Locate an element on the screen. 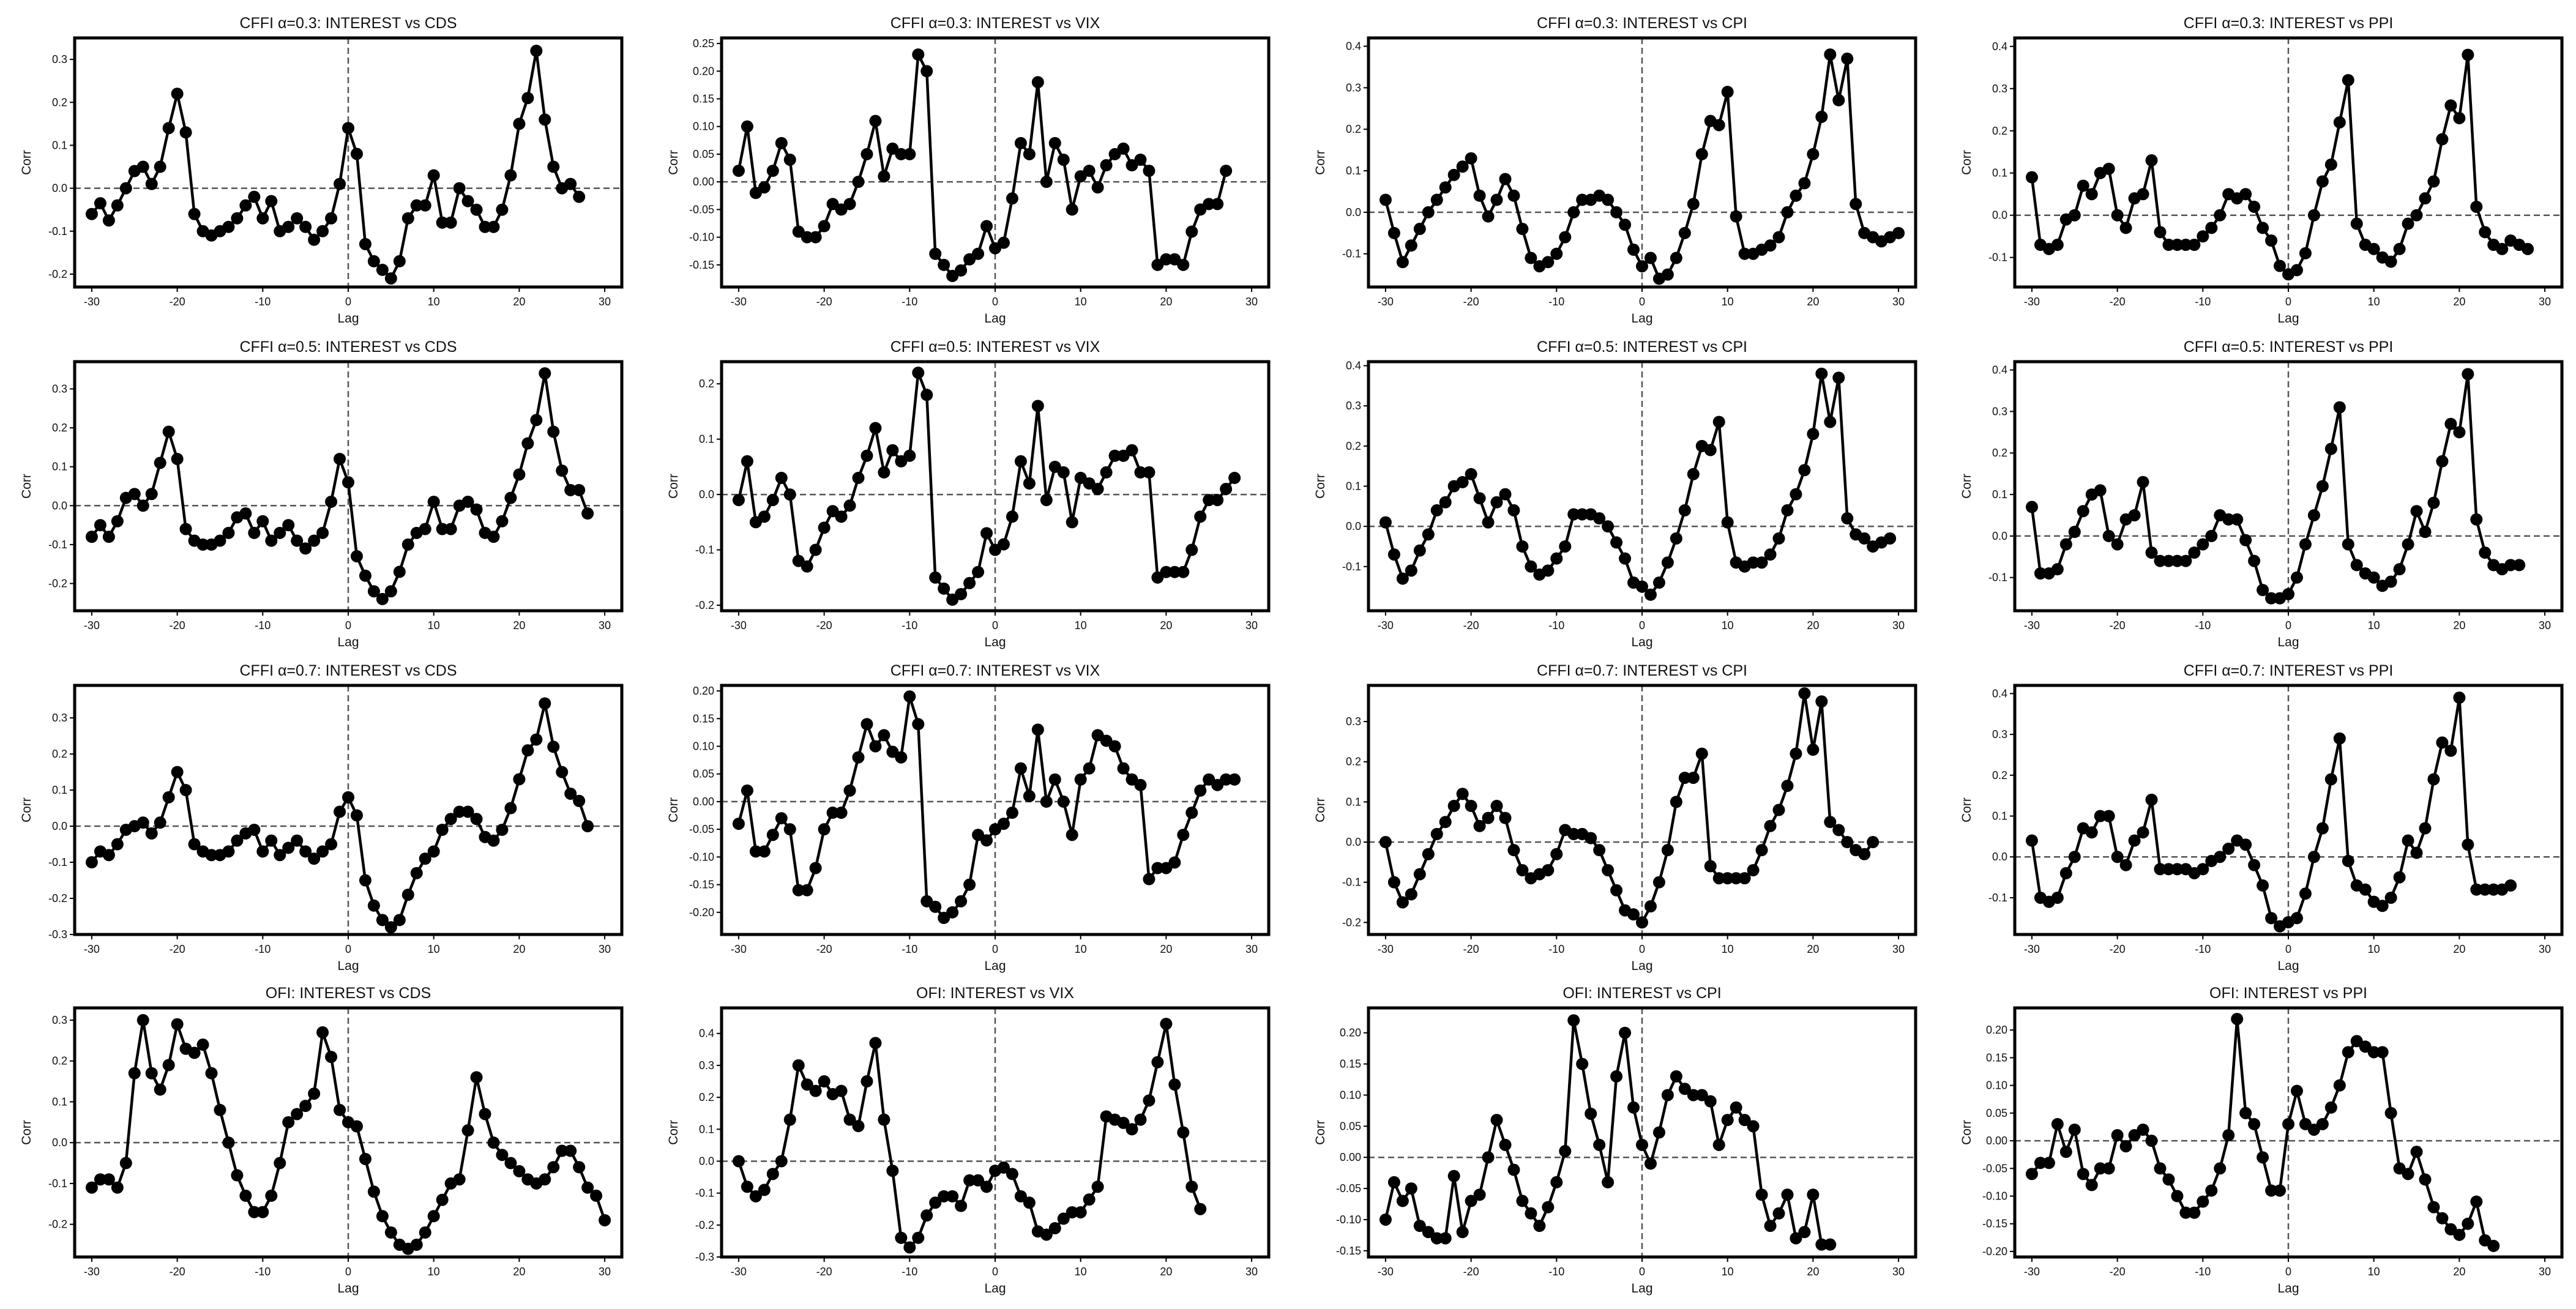  y-tick-label: -0.1 is located at coordinates (58, 1183).